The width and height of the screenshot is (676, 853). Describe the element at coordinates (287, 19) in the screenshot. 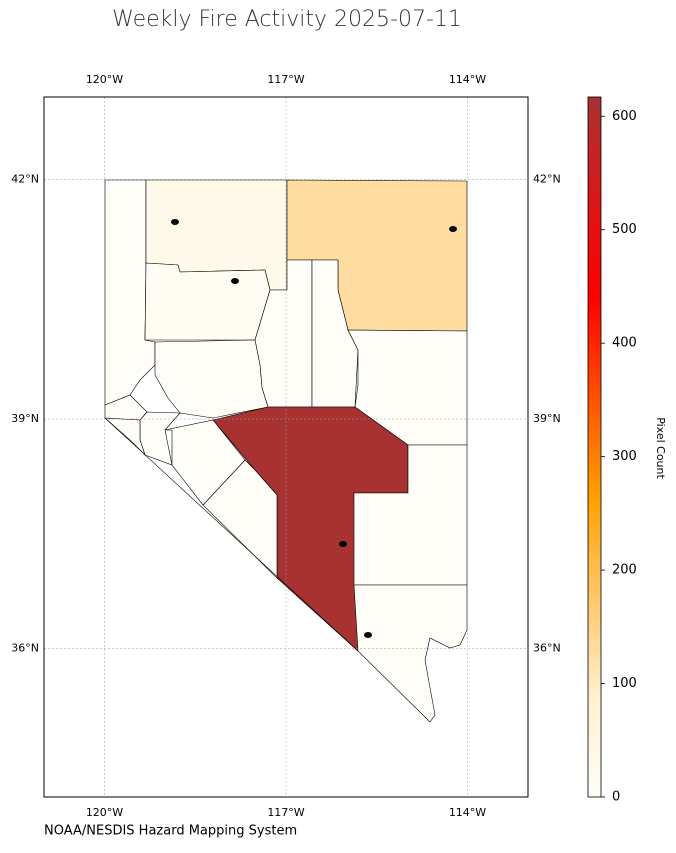

I see `chart-title: Weekly Fire Activity 2025-07-11` at that location.